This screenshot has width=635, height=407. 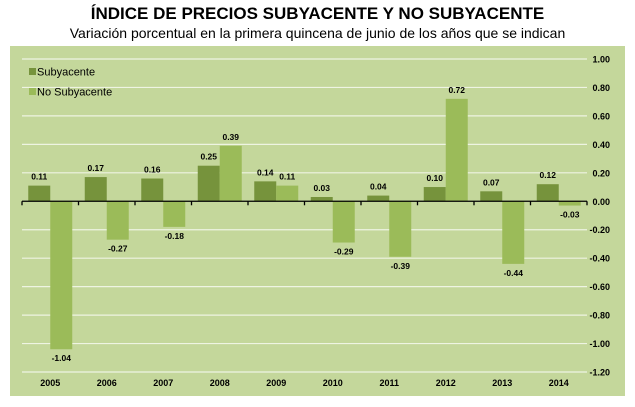 I want to click on data-label: 0.03, so click(x=321, y=188).